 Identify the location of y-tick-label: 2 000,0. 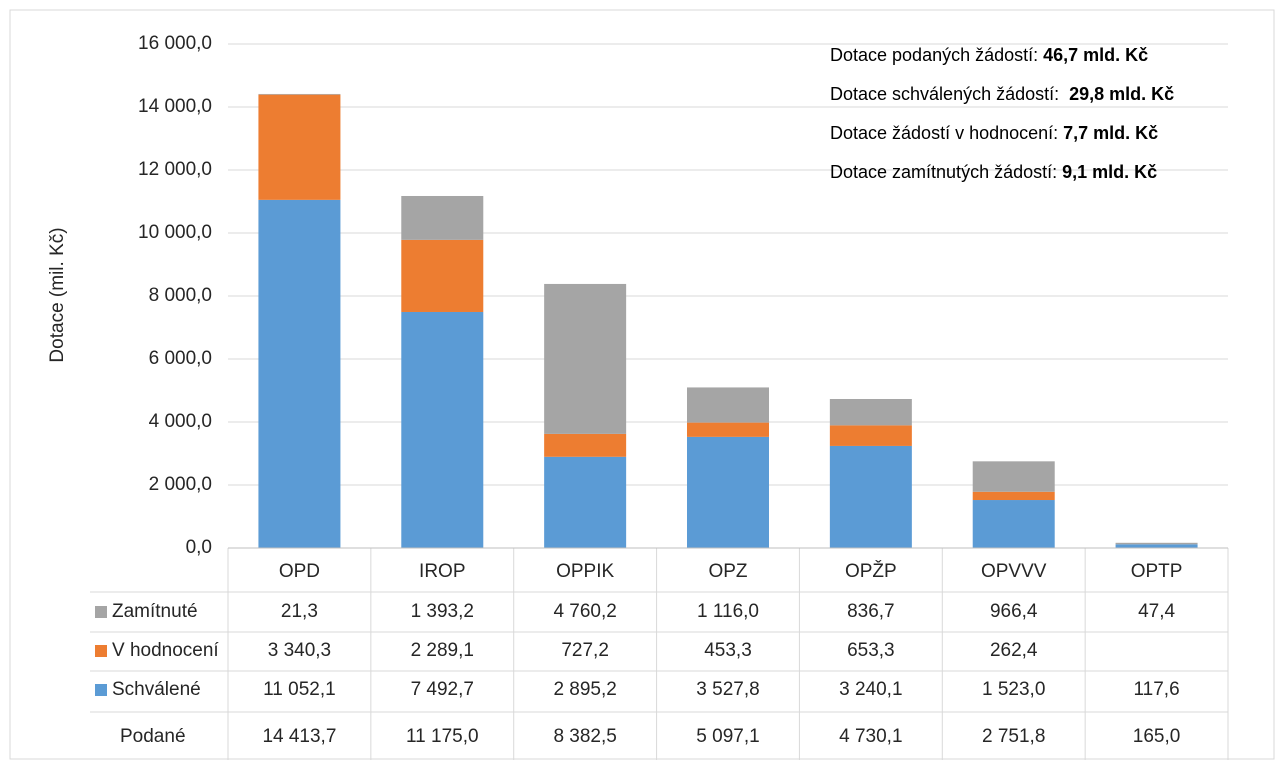
(180, 484).